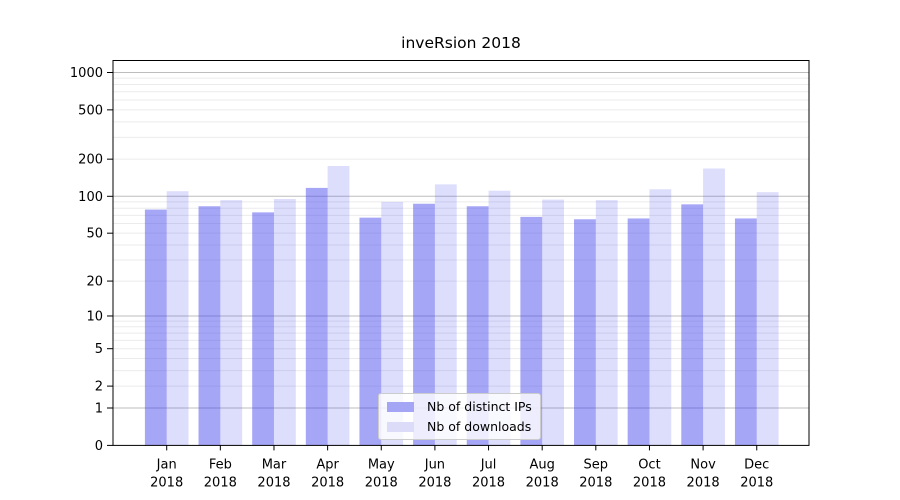  I want to click on bar-distinct-ips-jun, so click(424, 324).